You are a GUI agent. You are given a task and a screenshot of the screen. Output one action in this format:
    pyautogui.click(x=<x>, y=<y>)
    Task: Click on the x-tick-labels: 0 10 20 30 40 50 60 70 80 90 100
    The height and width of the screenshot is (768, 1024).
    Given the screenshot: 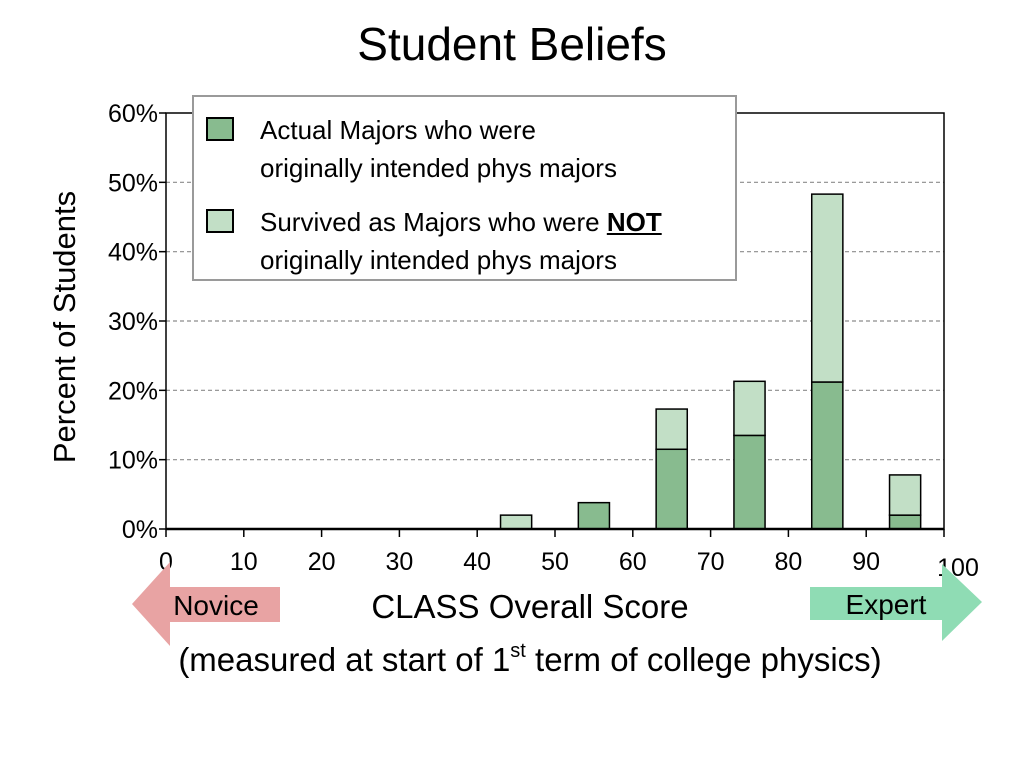 What is the action you would take?
    pyautogui.click(x=569, y=565)
    